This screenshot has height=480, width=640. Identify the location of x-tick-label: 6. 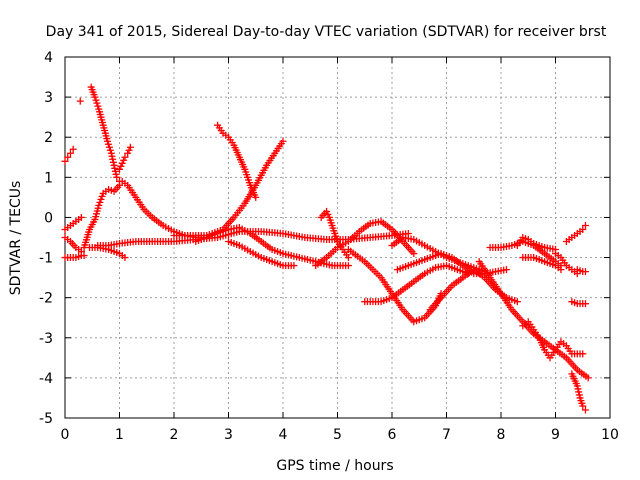
(392, 435).